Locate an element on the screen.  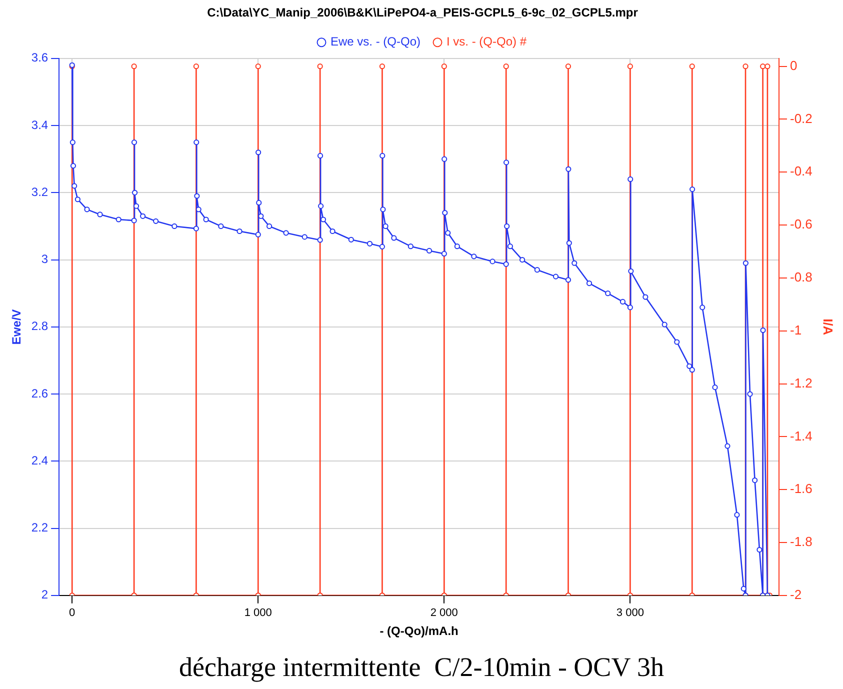
y-axis-title: Ewe/V is located at coordinates (17, 327).